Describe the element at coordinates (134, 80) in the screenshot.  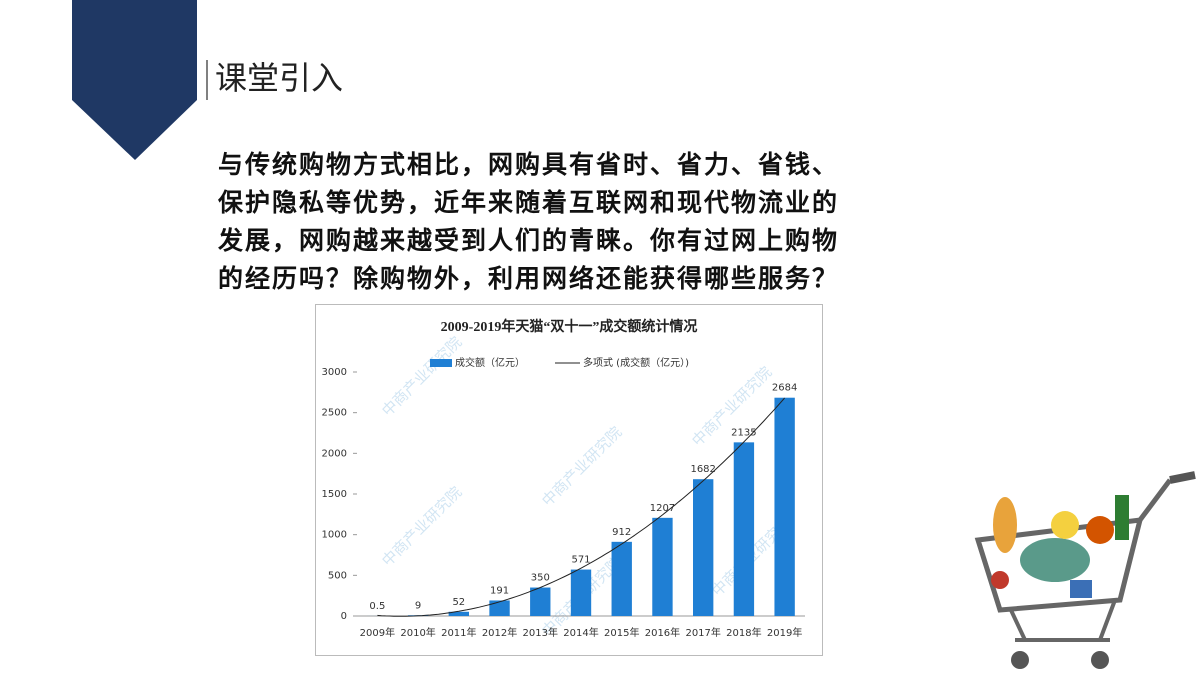
I see `banner` at that location.